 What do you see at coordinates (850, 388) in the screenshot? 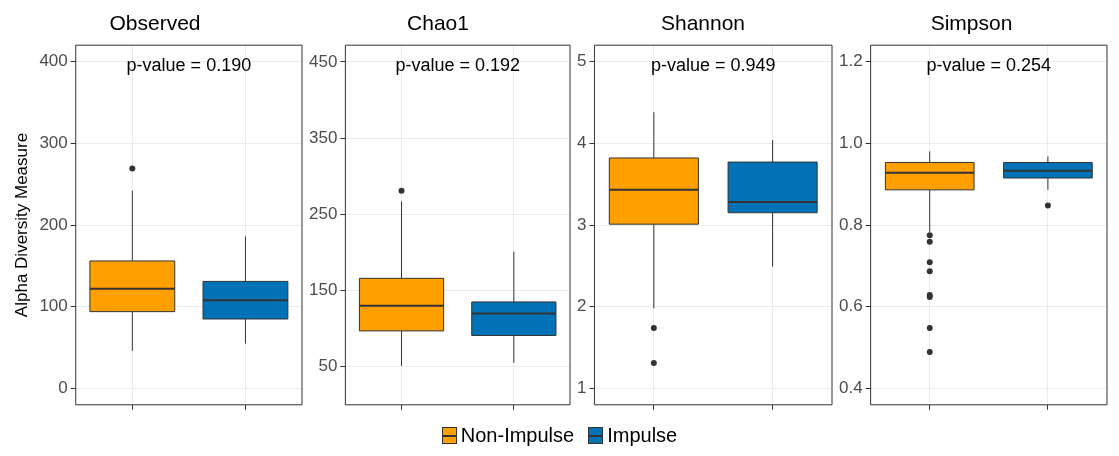
I see `y-tick-label: 0.4` at bounding box center [850, 388].